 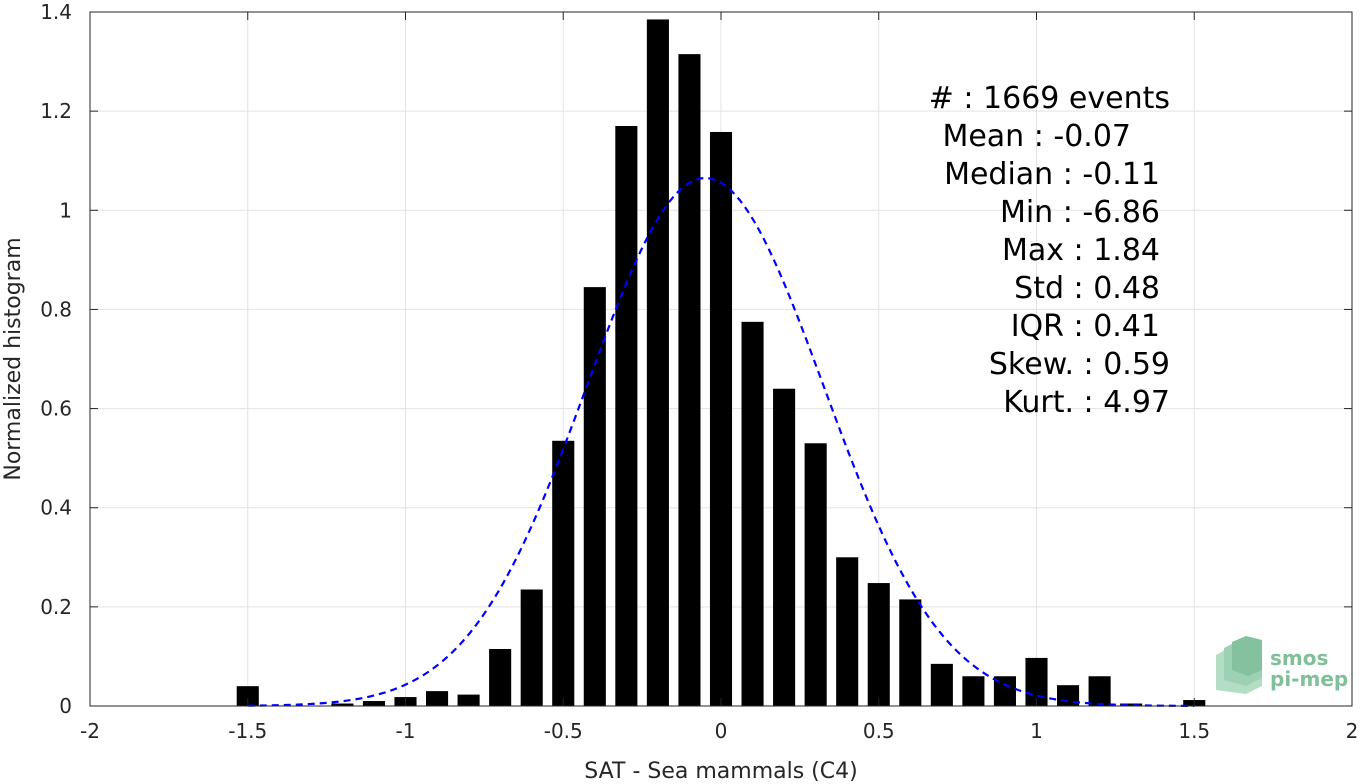 What do you see at coordinates (56, 309) in the screenshot?
I see `y-tick-label: 0.8` at bounding box center [56, 309].